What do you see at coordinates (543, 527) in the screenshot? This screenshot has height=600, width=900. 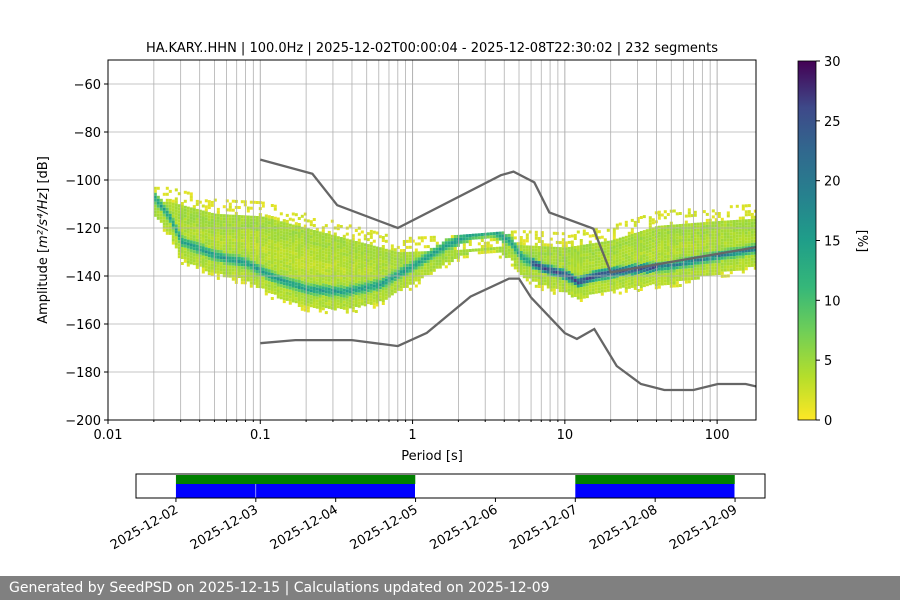 I see `timeline-date-label: 2025-12-07` at bounding box center [543, 527].